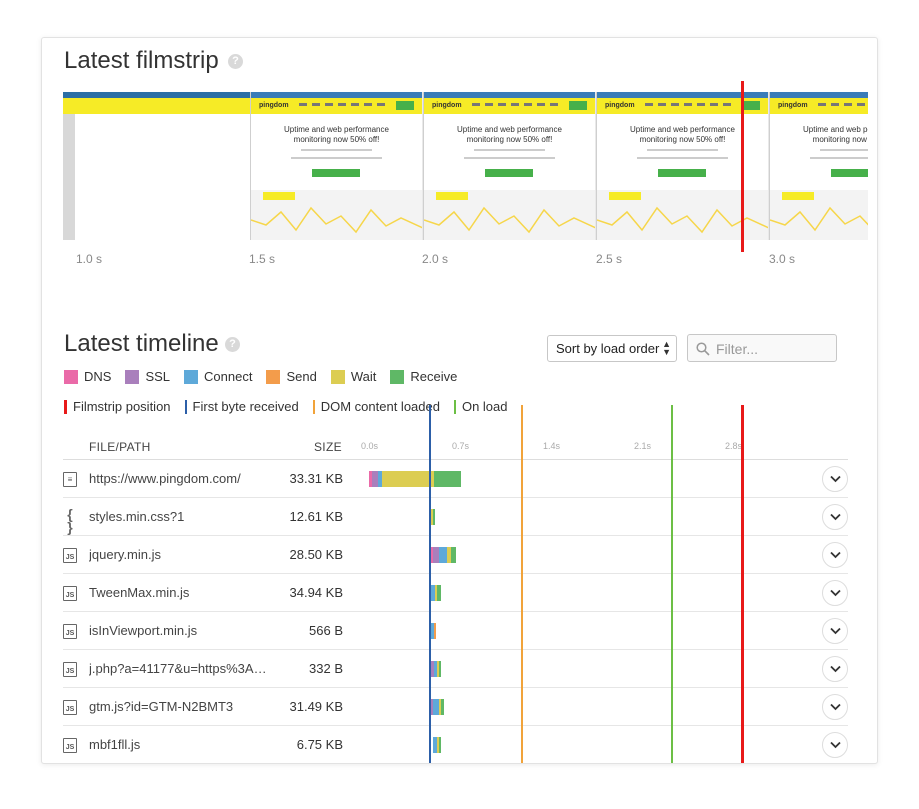  What do you see at coordinates (316, 592) in the screenshot?
I see `file-size: 34.94 KB` at bounding box center [316, 592].